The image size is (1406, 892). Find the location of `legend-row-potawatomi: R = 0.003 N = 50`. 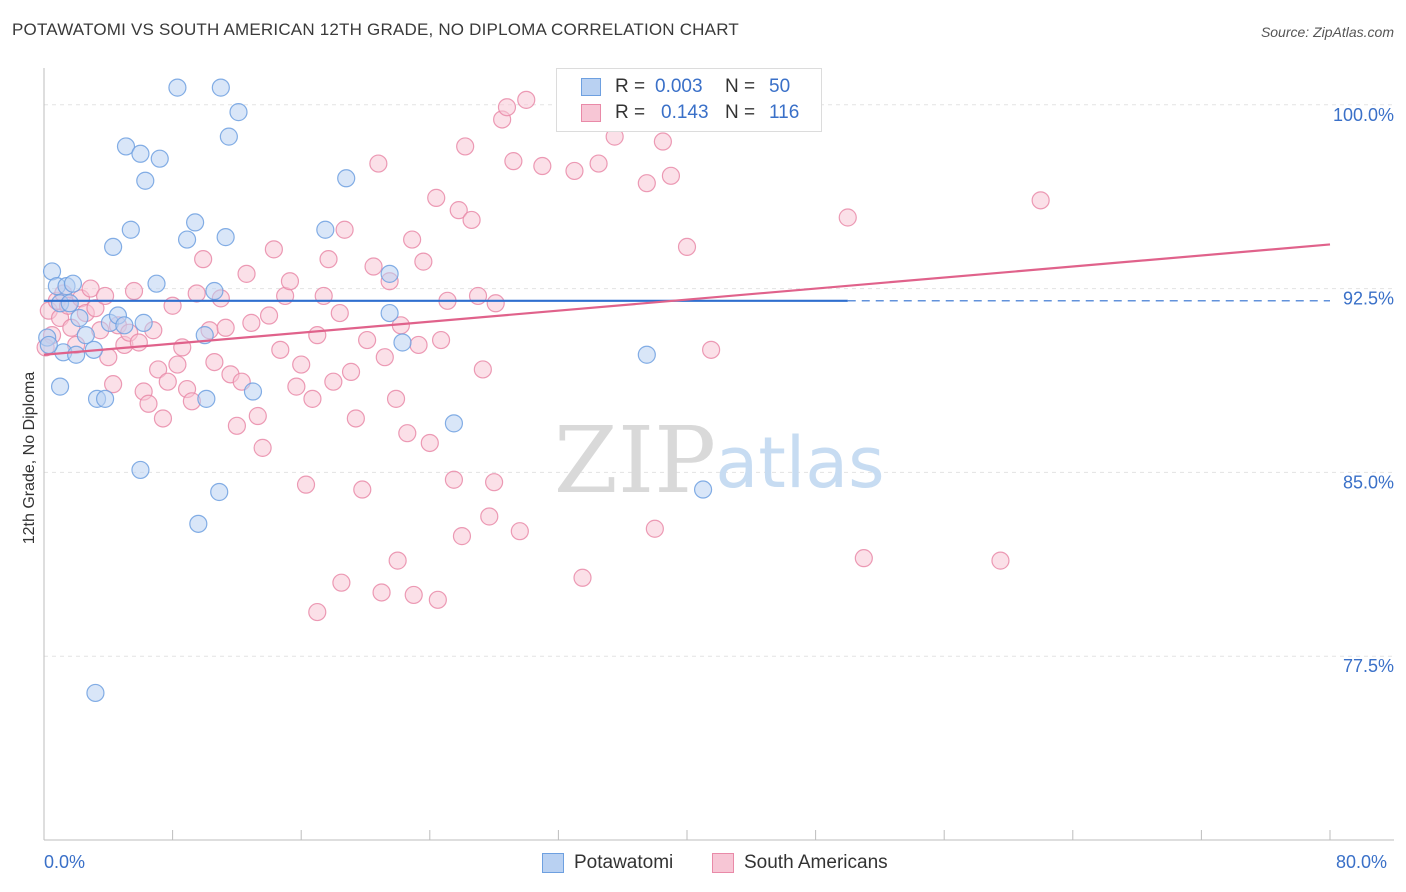

legend-row-potawatomi: R = 0.003 N = 50 is located at coordinates (685, 87).